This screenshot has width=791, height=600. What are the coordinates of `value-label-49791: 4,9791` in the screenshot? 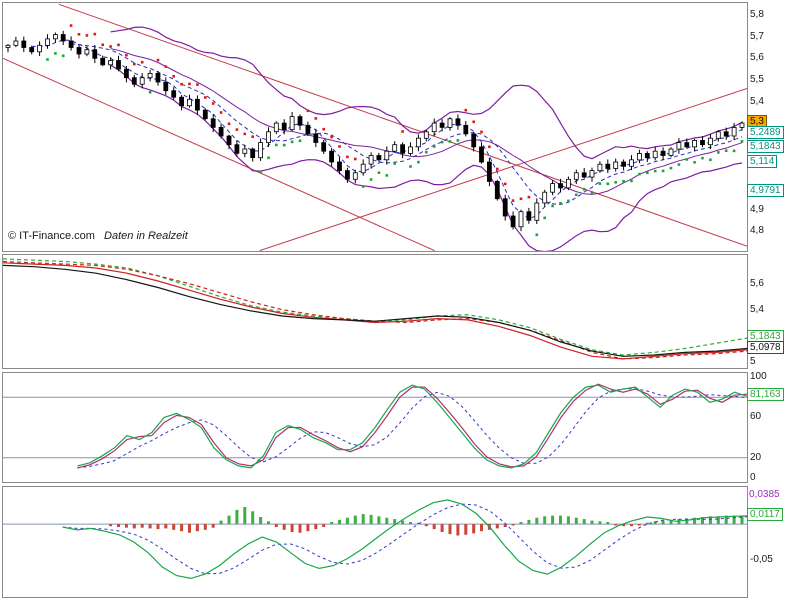 It's located at (765, 191).